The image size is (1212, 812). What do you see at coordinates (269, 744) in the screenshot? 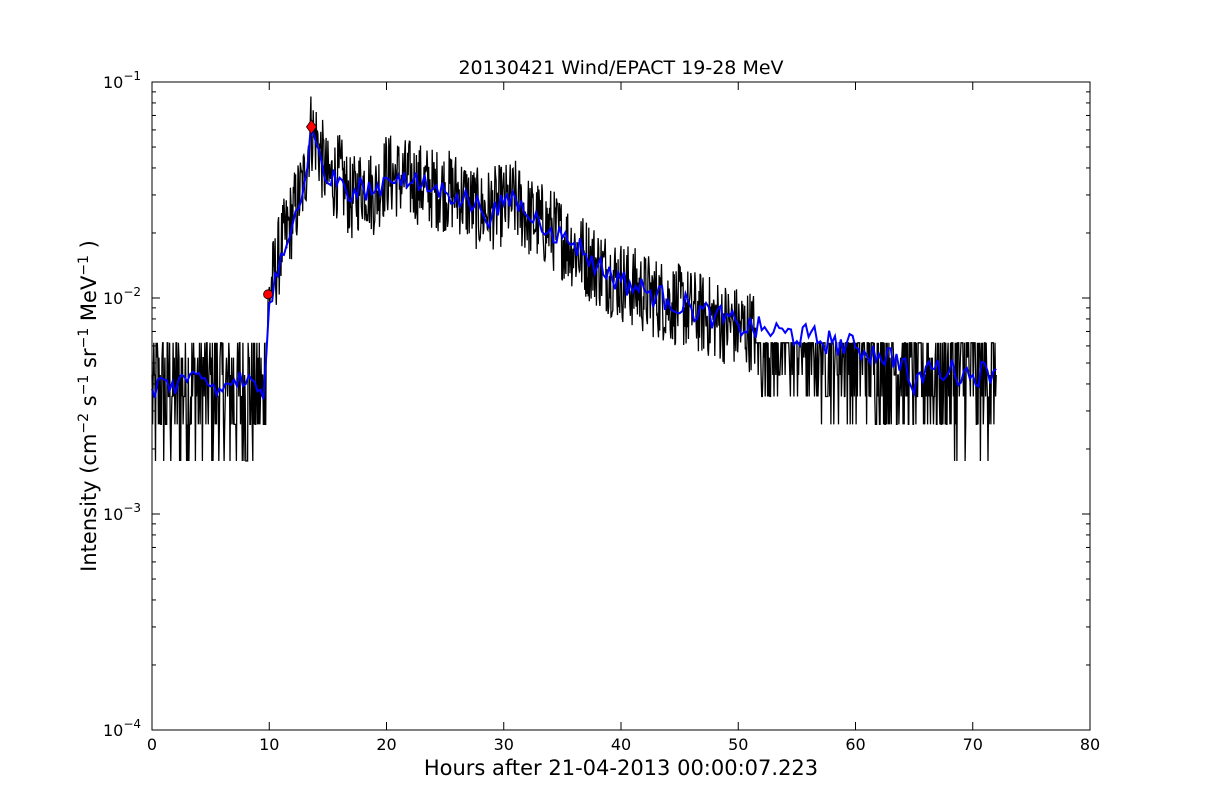
I see `x-tick-label: 10` at bounding box center [269, 744].